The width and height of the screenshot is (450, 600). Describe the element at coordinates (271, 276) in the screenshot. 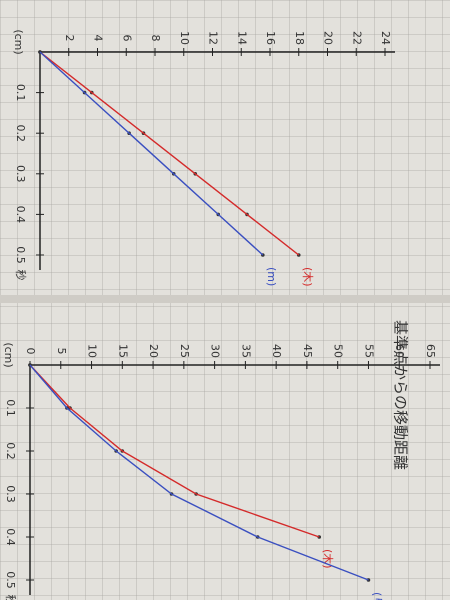

I see `series-label: (m)` at that location.